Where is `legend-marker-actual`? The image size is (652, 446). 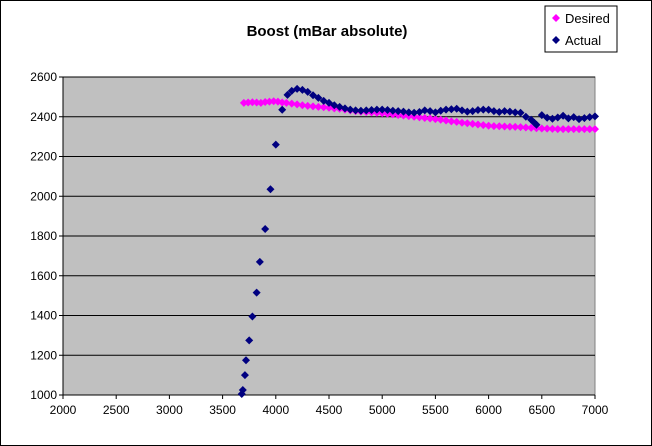 legend-marker-actual is located at coordinates (556, 40).